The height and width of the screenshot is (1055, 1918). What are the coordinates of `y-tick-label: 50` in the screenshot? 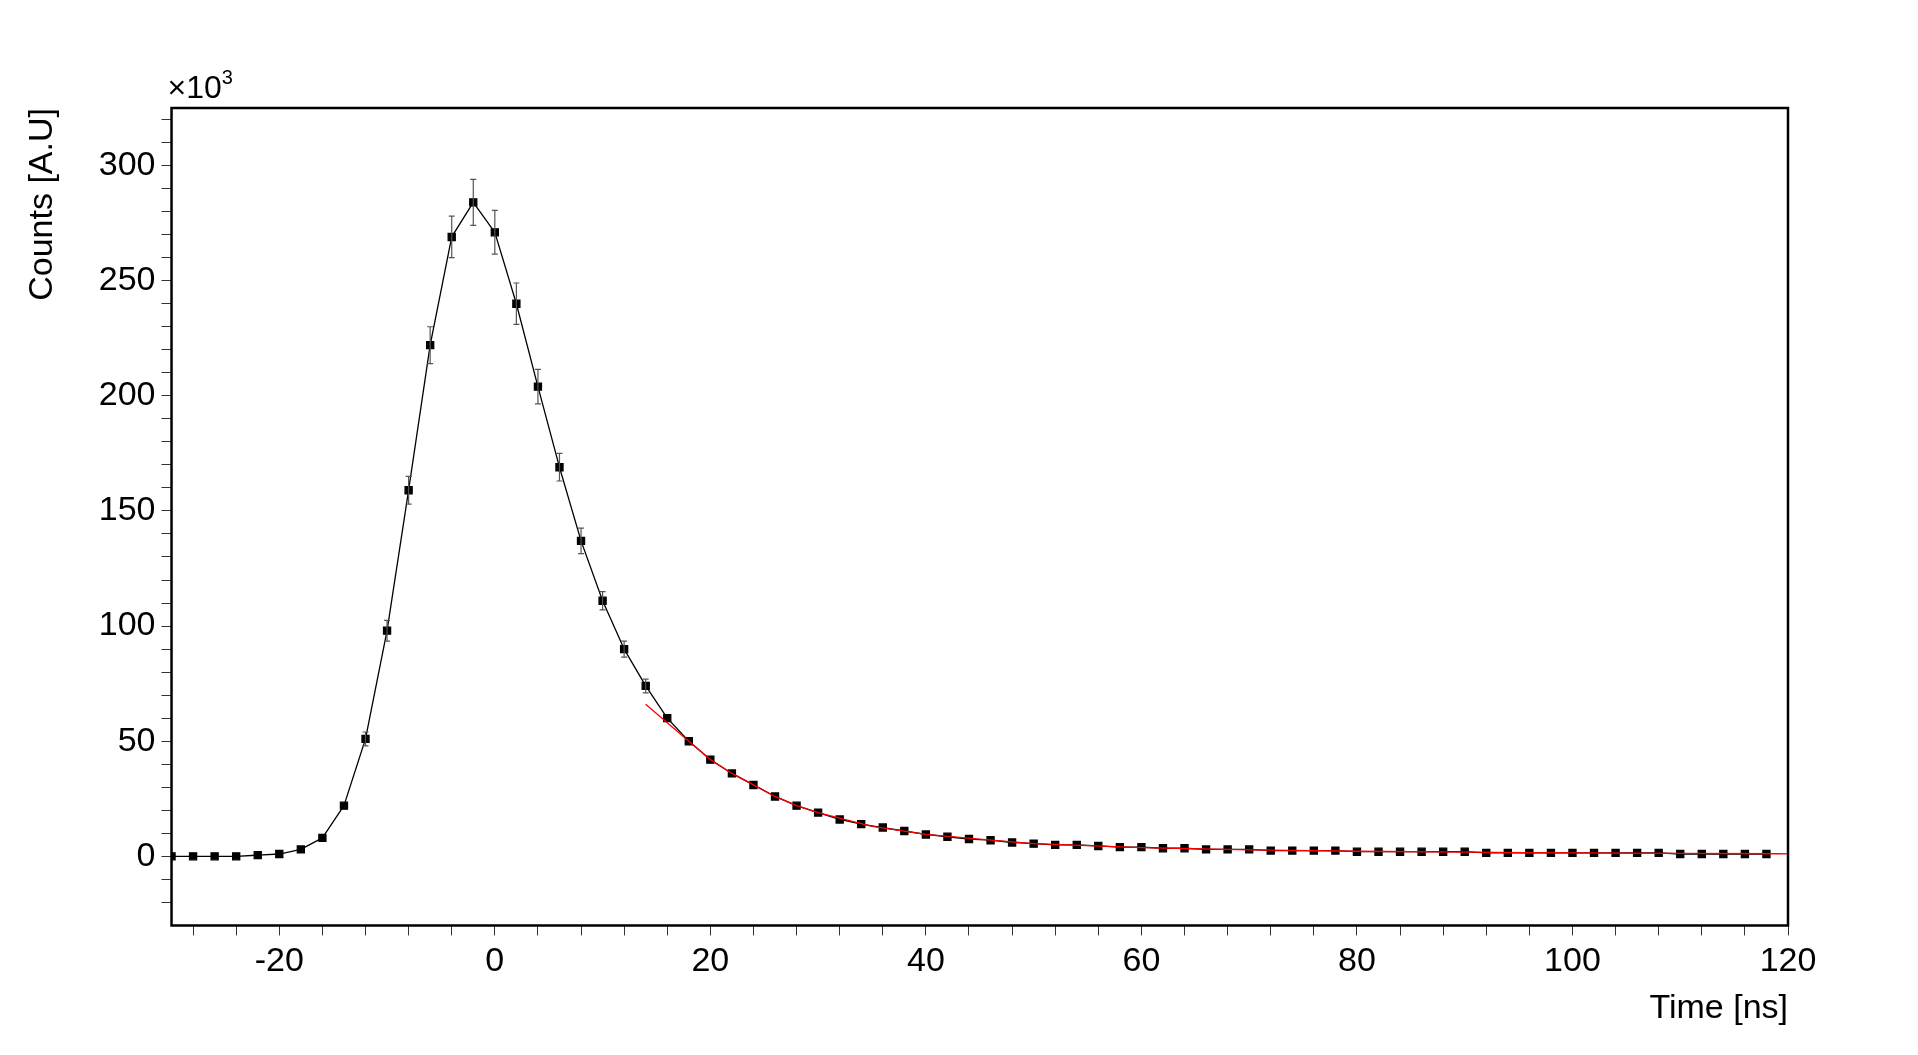 It's located at (136, 738).